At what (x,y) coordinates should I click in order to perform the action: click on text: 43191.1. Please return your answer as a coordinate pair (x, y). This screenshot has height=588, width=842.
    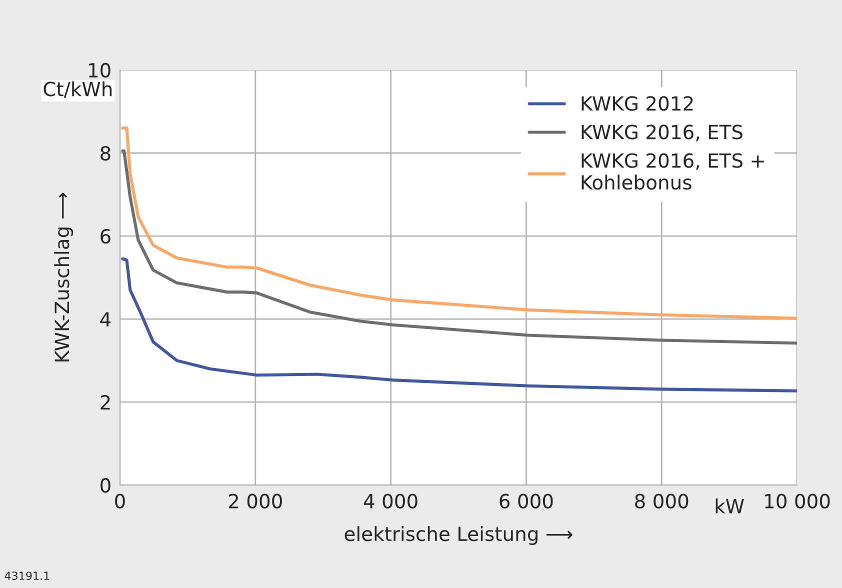
    Looking at the image, I should click on (27, 576).